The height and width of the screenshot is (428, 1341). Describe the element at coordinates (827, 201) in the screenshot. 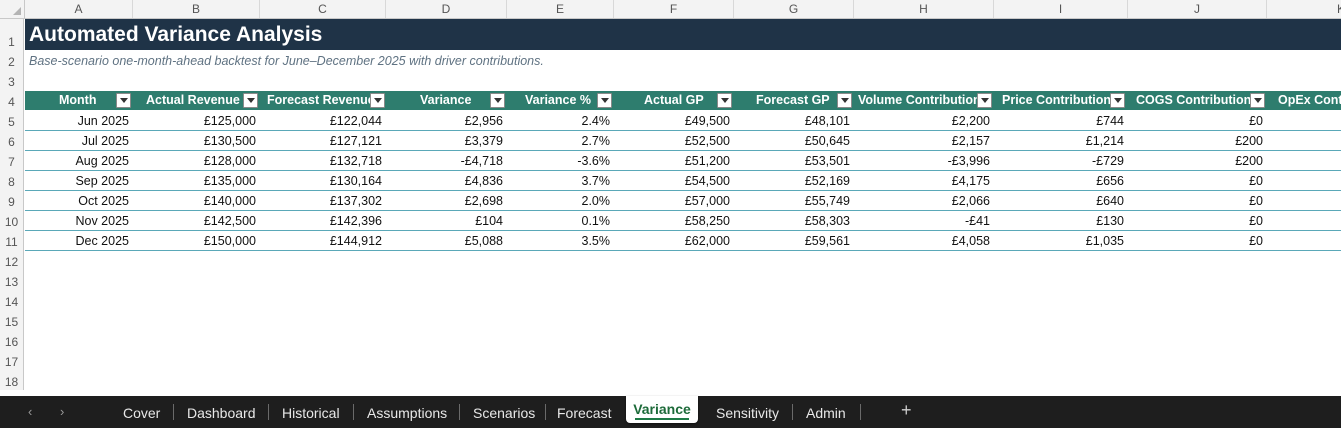

I see `cell-forecast-gp: £55,749` at that location.